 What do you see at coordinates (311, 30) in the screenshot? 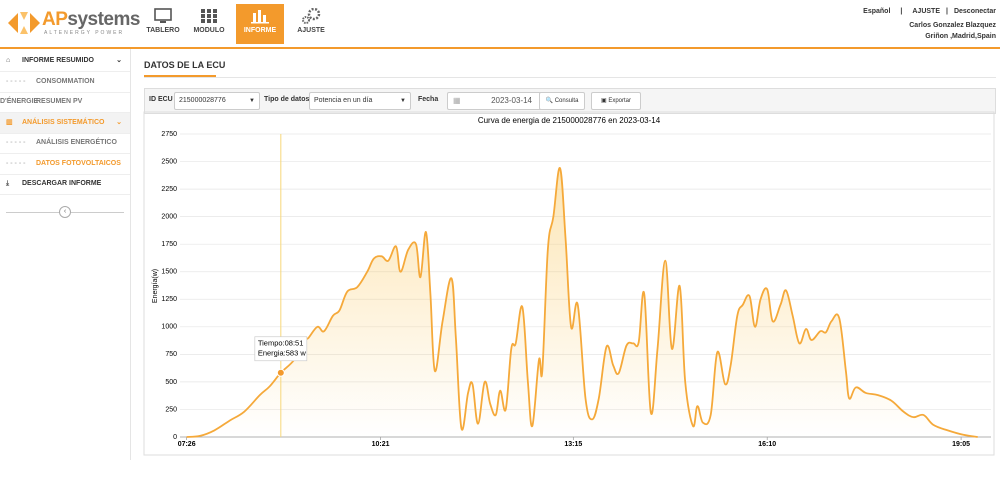
I see `nav-label: AJUSTE` at bounding box center [311, 30].